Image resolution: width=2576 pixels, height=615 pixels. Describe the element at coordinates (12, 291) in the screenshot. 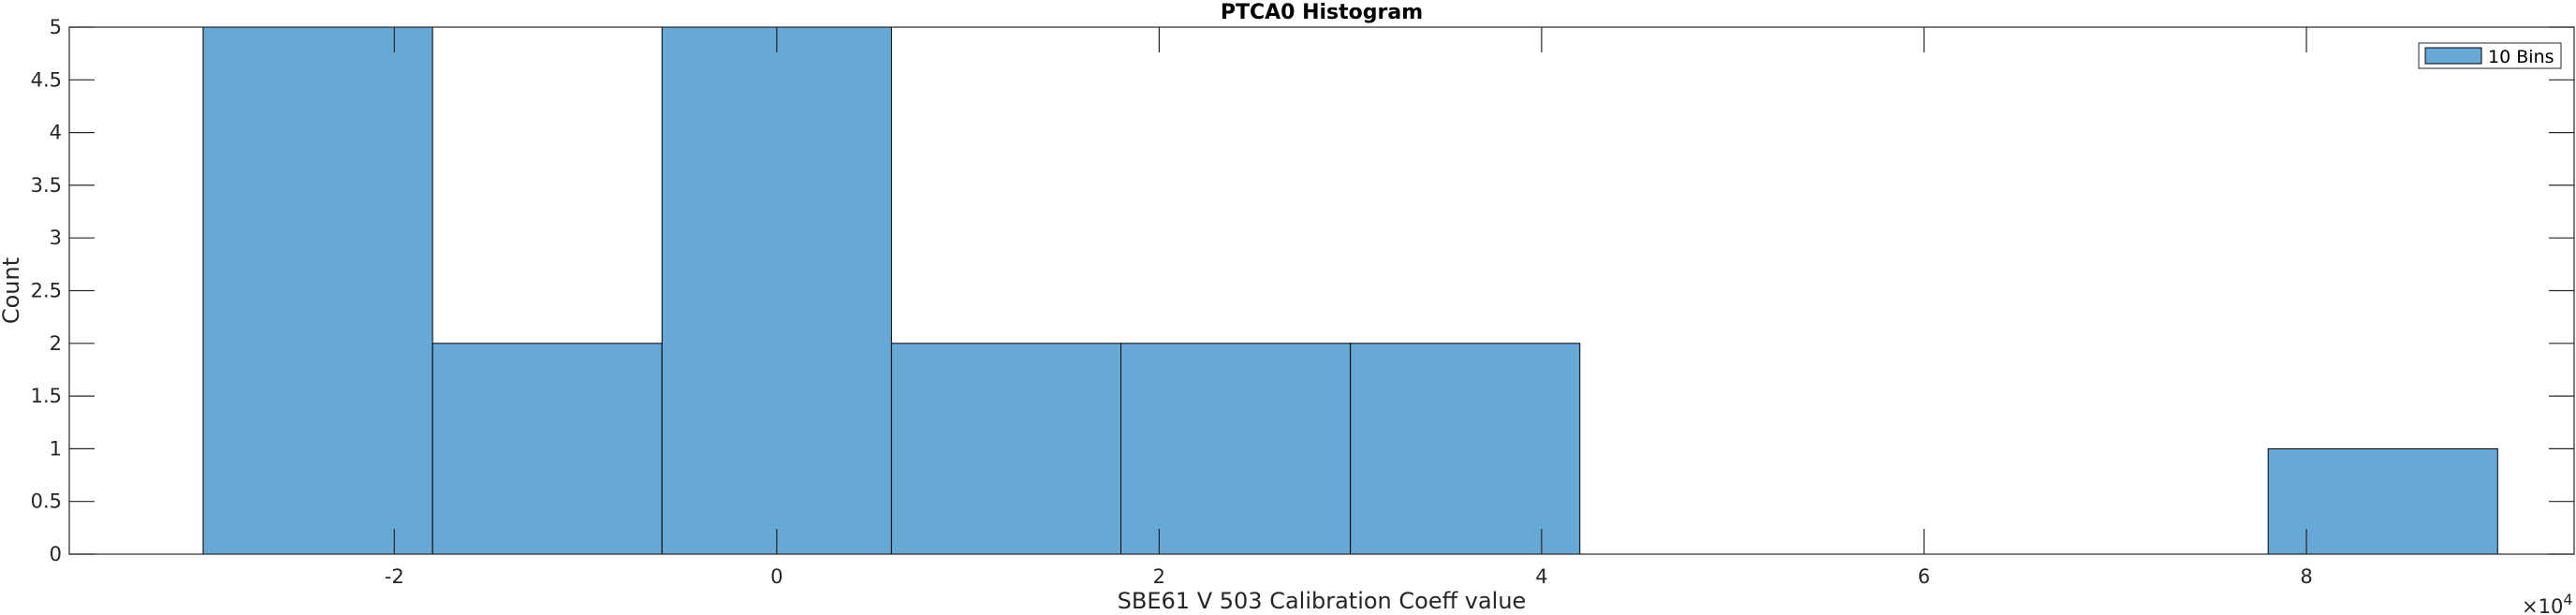

I see `y-axis-label: Count` at that location.